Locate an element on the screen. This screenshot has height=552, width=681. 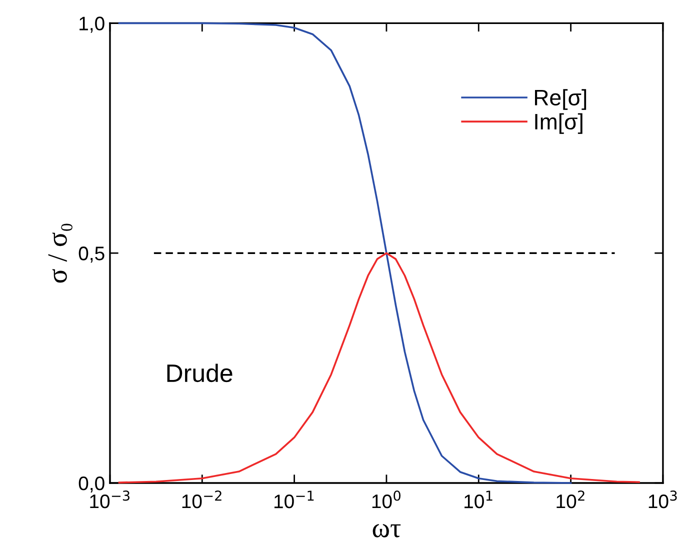
x-tick-label: 10$^{−3}$ is located at coordinates (110, 499).